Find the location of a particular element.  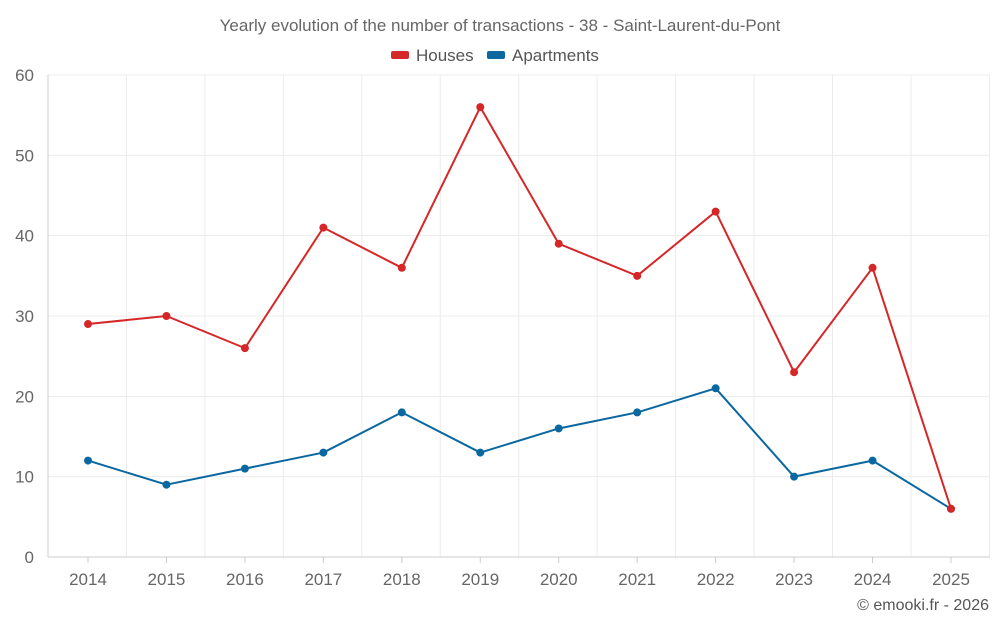

legend-item-apartments: Apartments is located at coordinates (543, 55).